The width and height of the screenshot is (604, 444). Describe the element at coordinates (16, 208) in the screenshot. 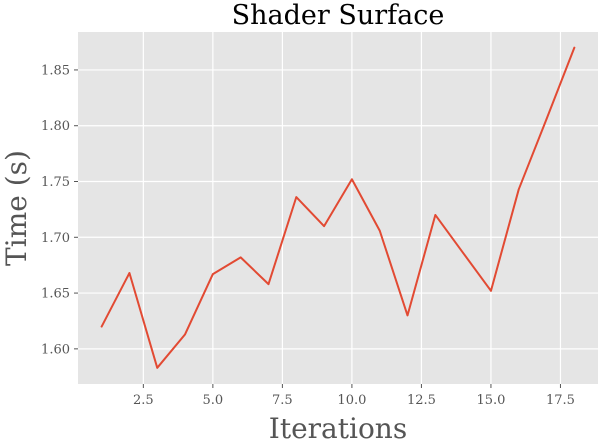

I see `y-axis-label: Time (s)` at that location.